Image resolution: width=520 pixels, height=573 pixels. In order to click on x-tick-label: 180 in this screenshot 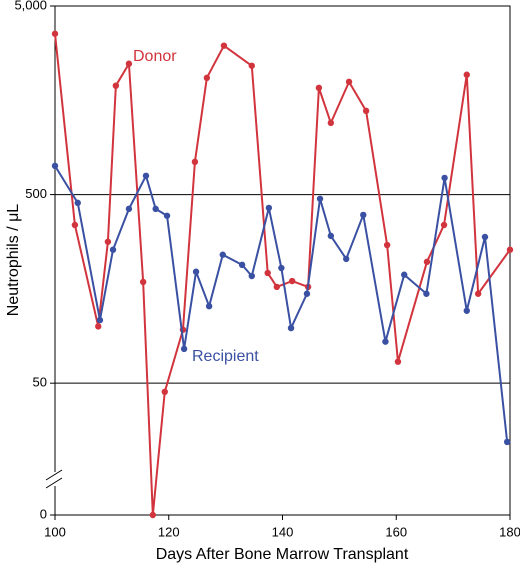, I will do `click(509, 531)`.